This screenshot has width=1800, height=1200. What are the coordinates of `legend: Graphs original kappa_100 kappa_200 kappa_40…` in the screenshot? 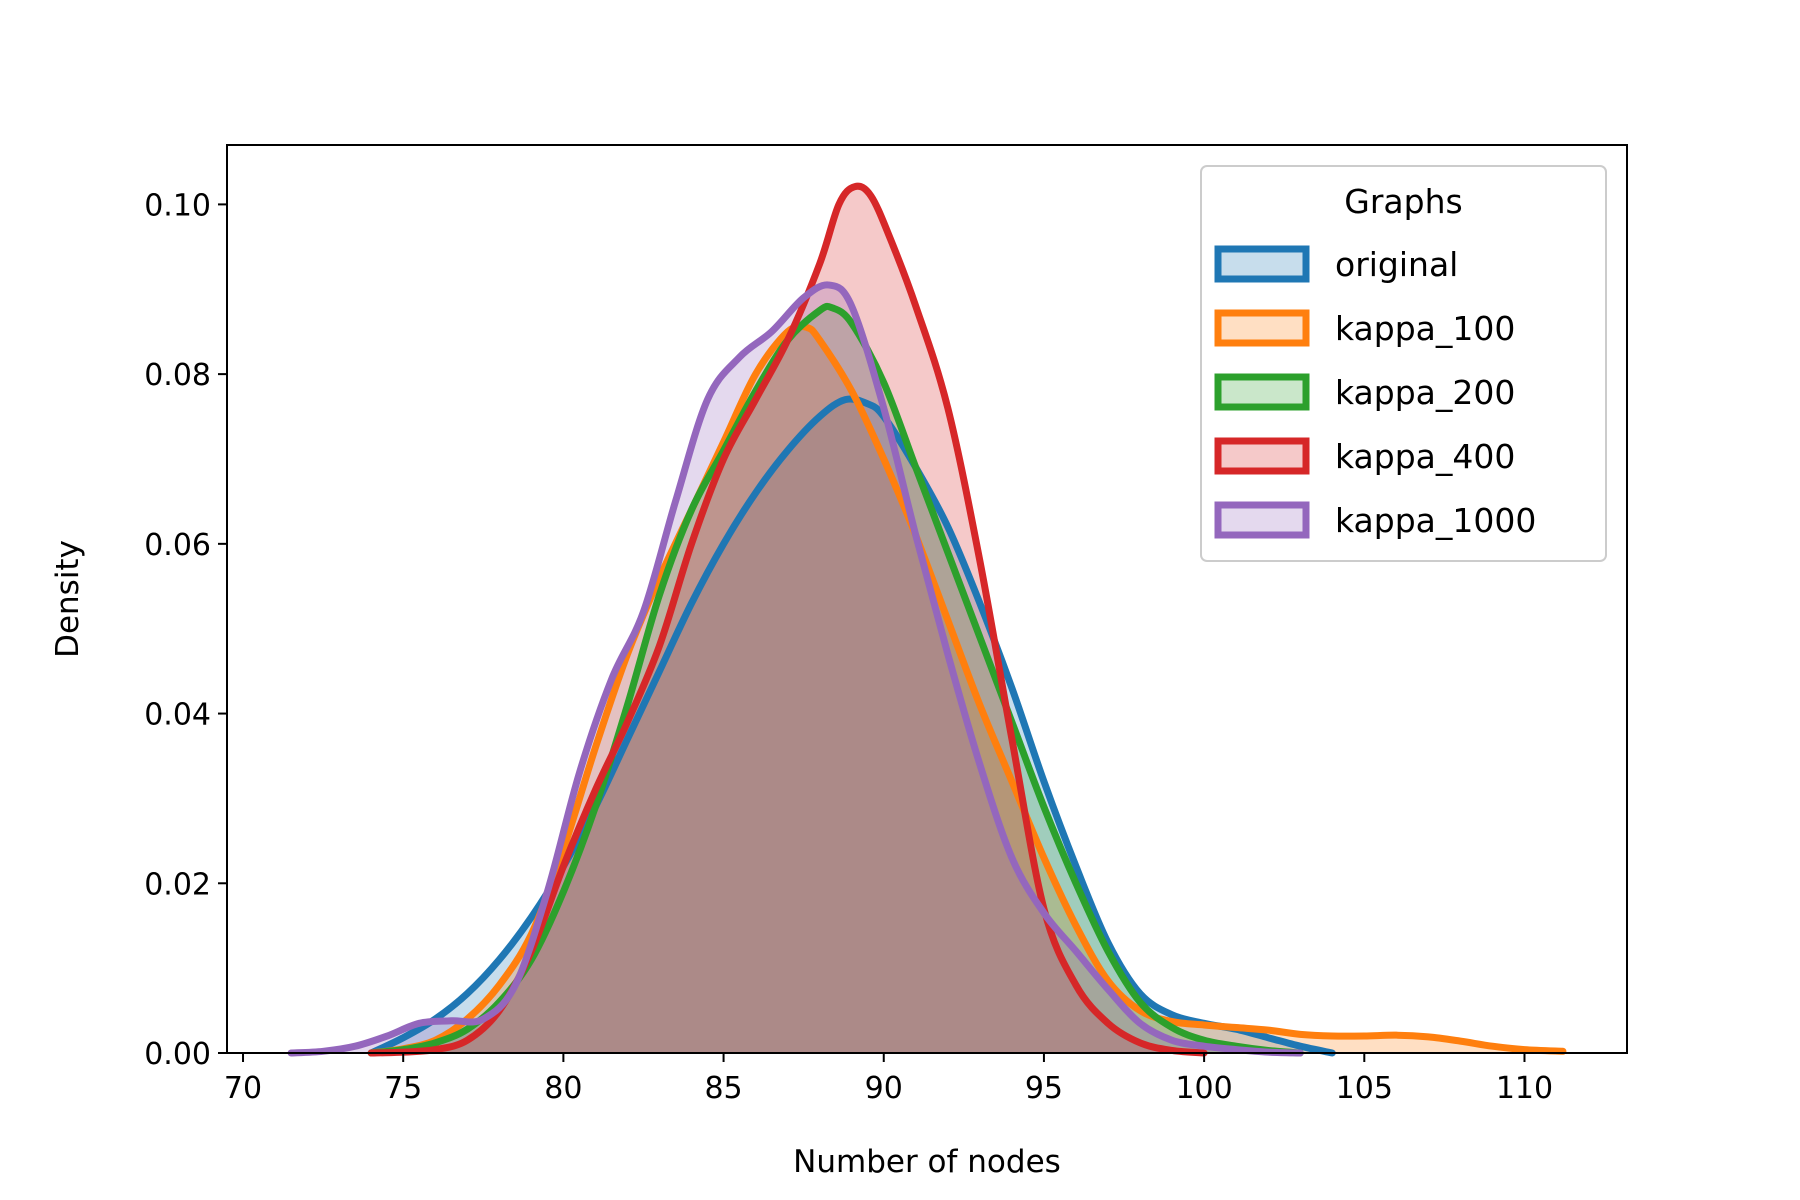 It's located at (1403, 363).